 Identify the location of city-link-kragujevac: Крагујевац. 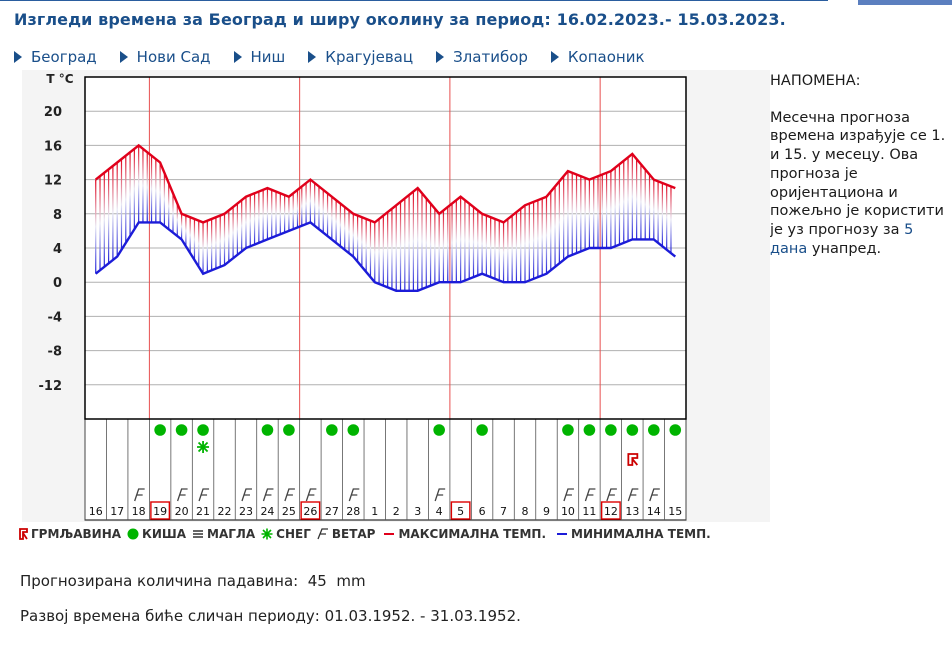
(360, 57).